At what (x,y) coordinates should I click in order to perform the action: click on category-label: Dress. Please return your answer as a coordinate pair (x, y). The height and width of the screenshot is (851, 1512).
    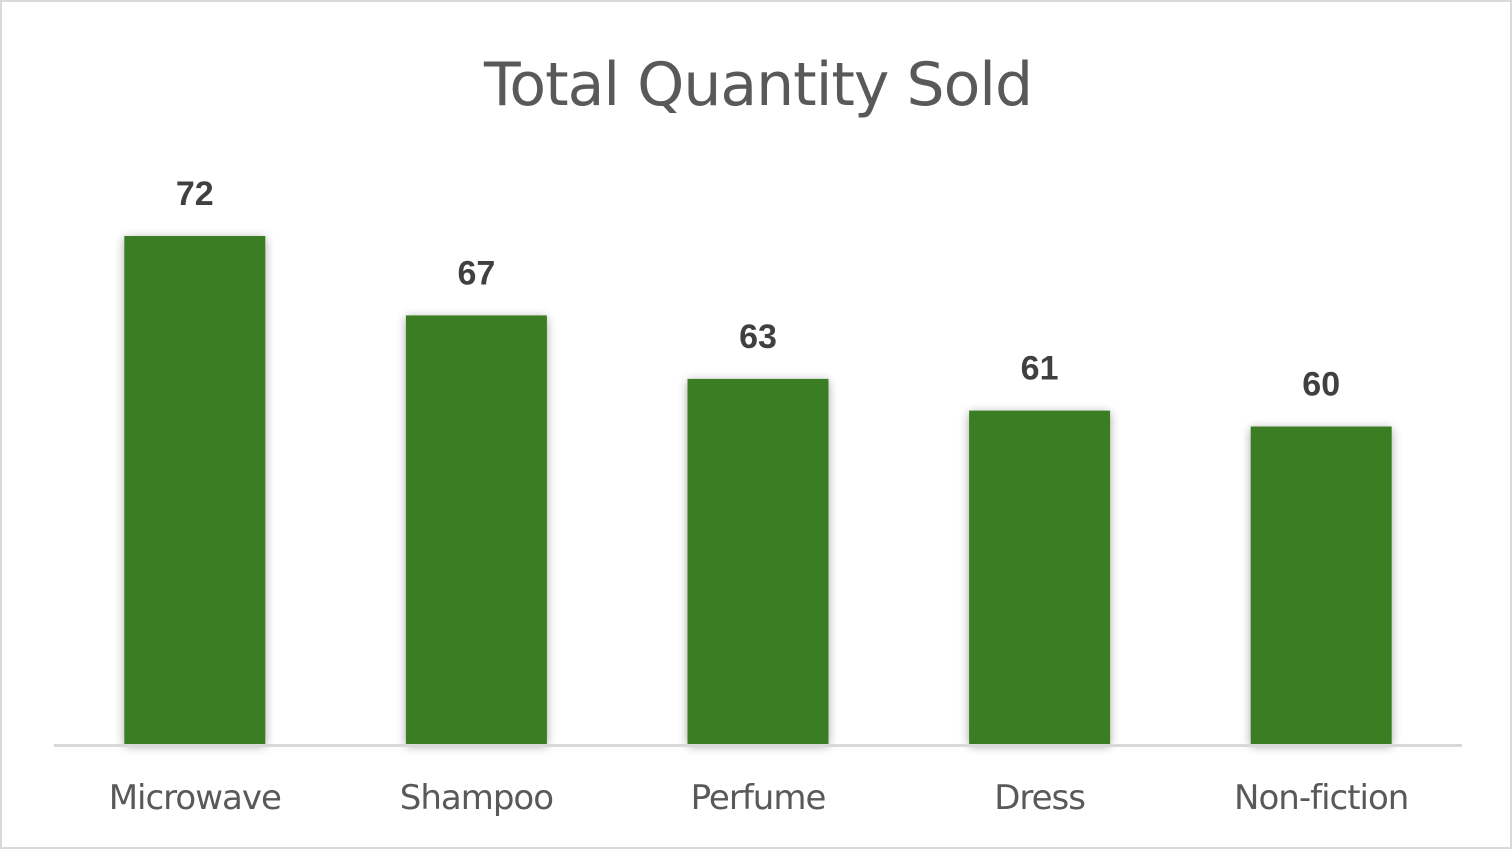
    Looking at the image, I should click on (1039, 798).